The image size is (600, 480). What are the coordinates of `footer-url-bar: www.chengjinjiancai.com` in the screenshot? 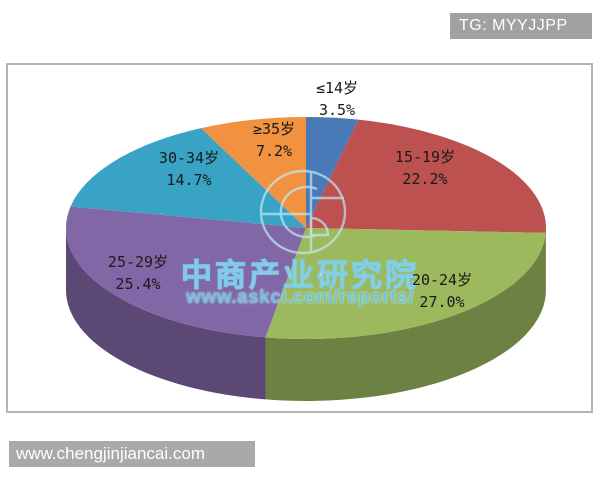 It's located at (132, 454).